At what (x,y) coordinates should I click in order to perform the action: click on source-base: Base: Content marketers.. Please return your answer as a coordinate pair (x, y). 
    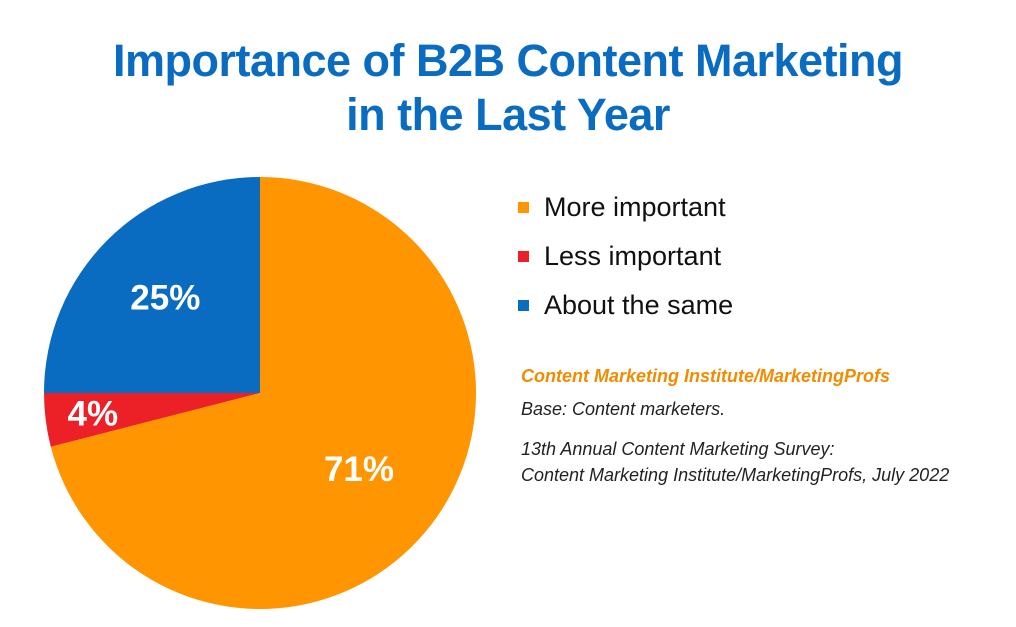
    Looking at the image, I should click on (623, 409).